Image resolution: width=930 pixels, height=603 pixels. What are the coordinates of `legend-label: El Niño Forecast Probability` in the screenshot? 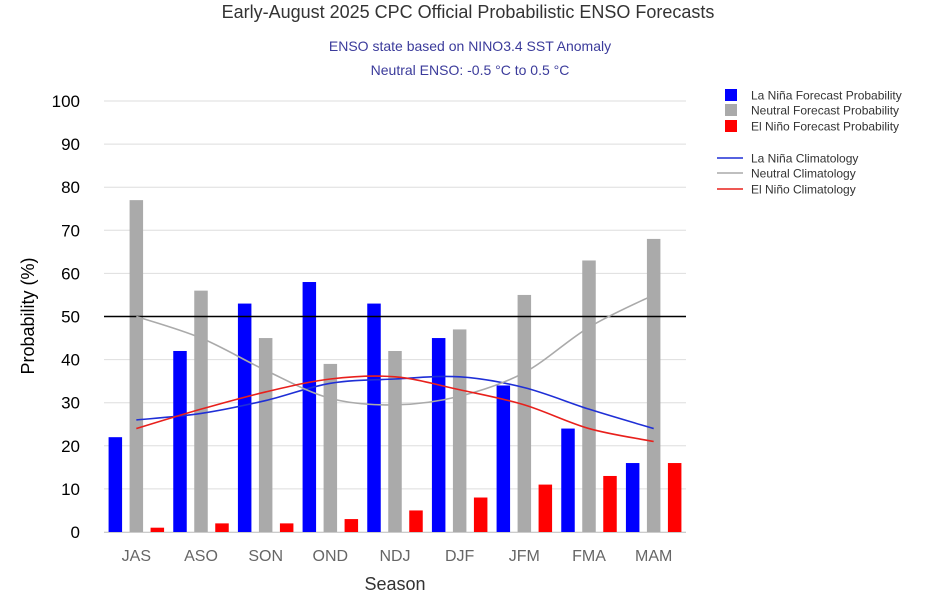 It's located at (825, 127).